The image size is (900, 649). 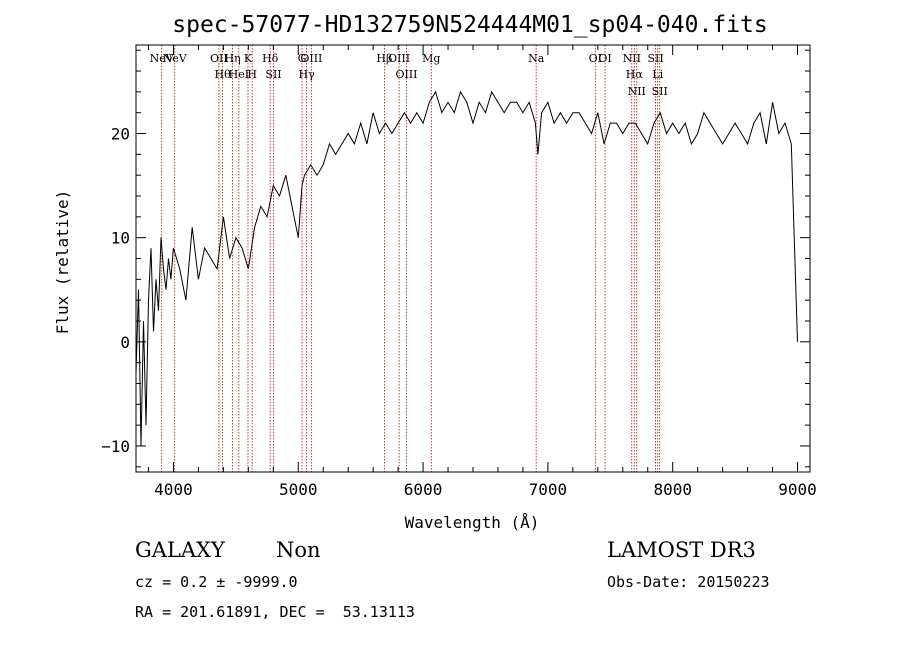 What do you see at coordinates (120, 134) in the screenshot?
I see `y-tick-label: 20` at bounding box center [120, 134].